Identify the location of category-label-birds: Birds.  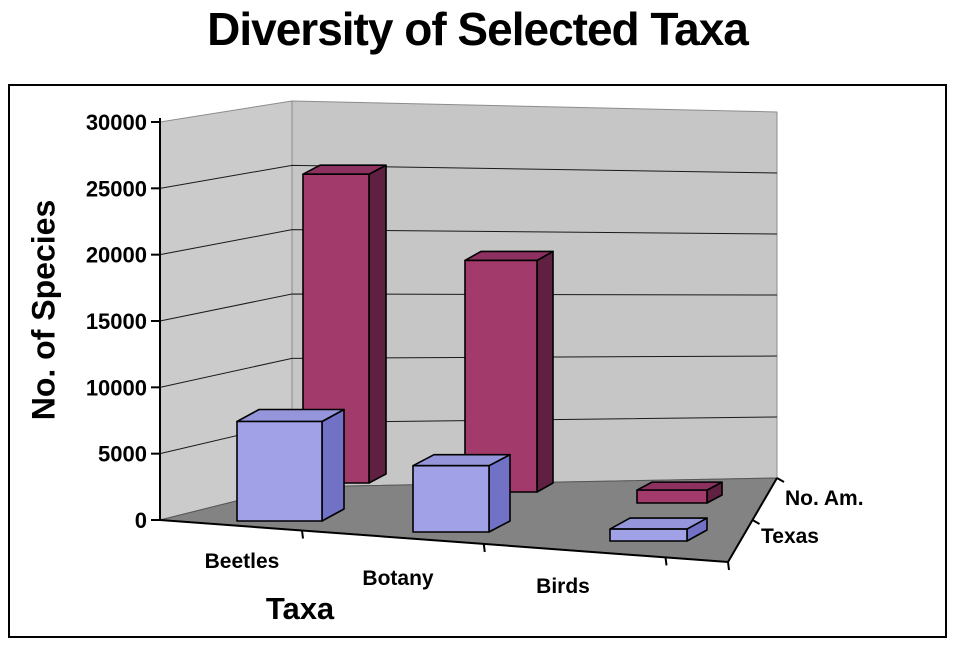
(563, 586).